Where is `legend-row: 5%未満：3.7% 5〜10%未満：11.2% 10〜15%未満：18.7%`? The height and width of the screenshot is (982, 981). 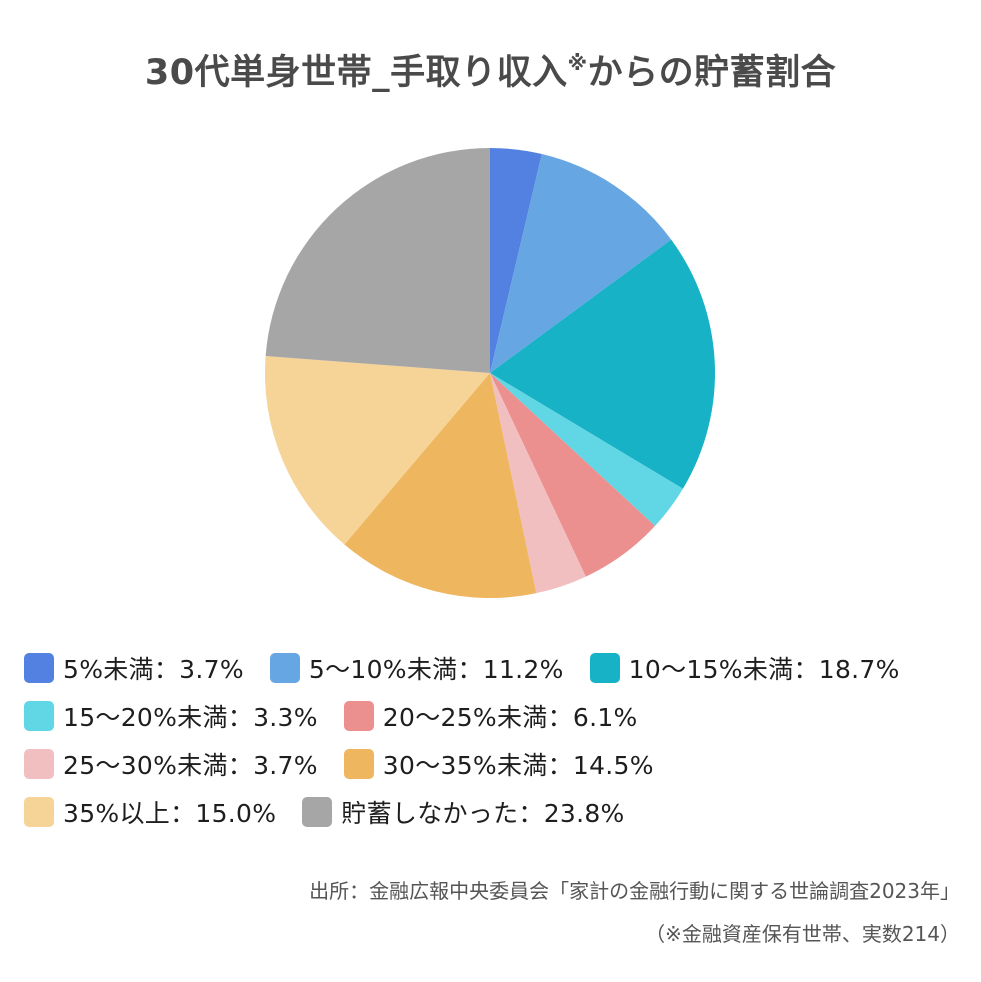
legend-row: 5%未満：3.7% 5〜10%未満：11.2% 10〜15%未満：18.7% is located at coordinates (499, 668).